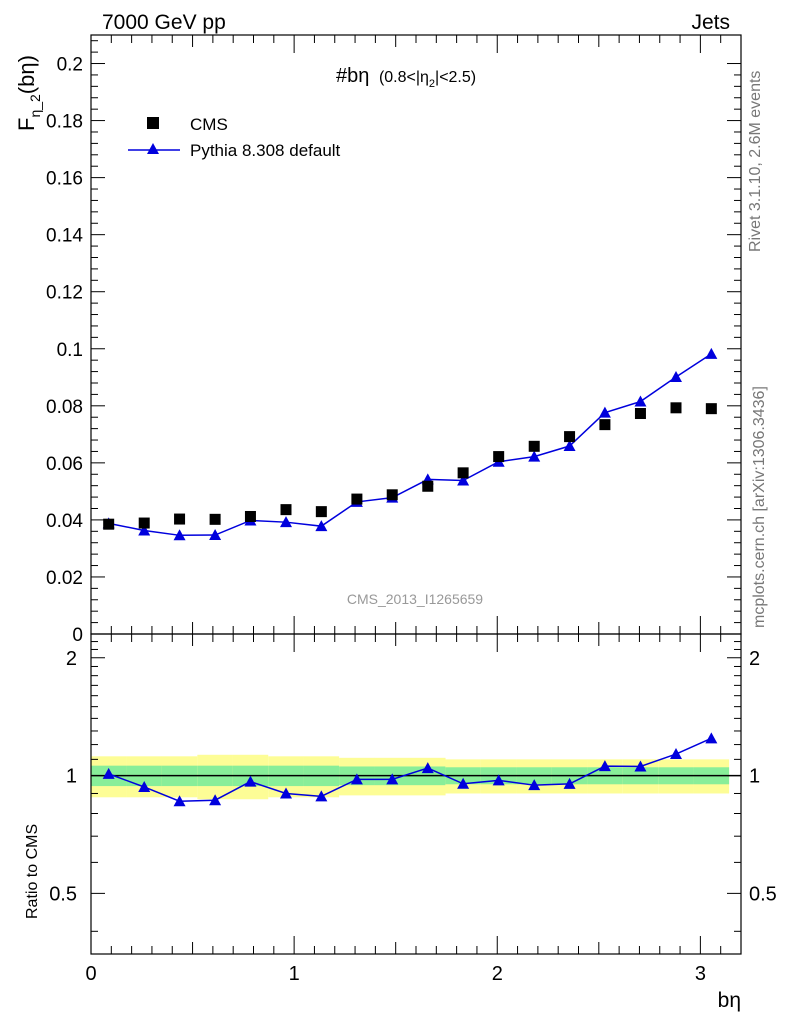 The image size is (786, 1024). Describe the element at coordinates (64, 293) in the screenshot. I see `main-y-tick-label: 0.12` at that location.